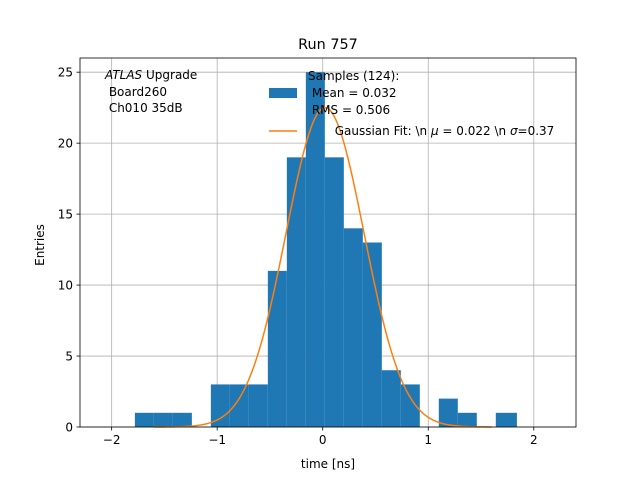 The height and width of the screenshot is (480, 640). I want to click on y-tick-label: 20, so click(65, 144).